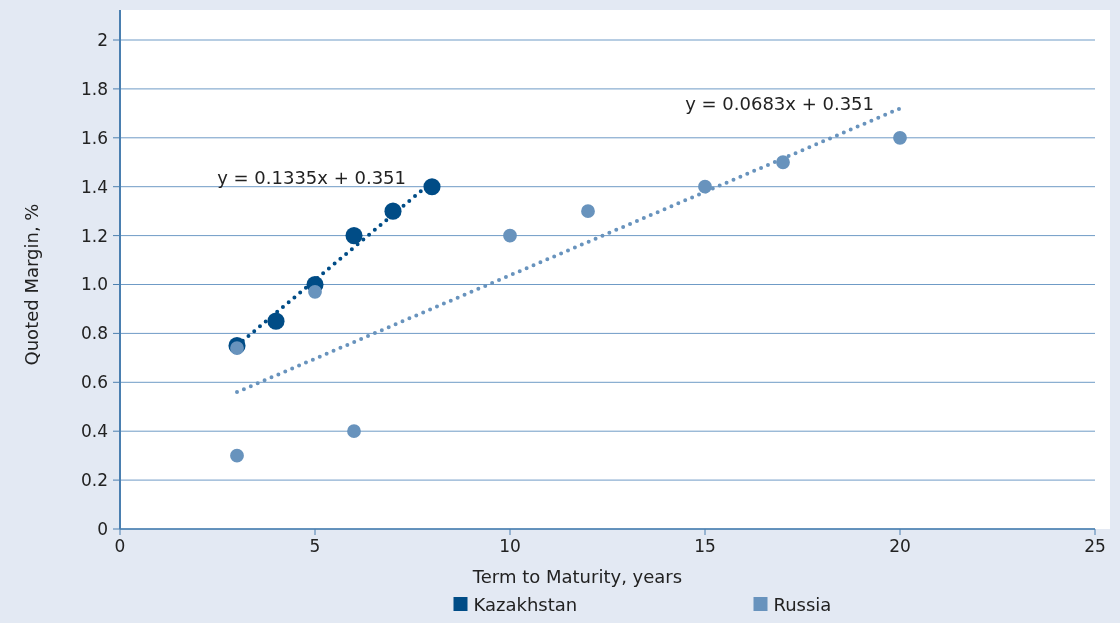 The height and width of the screenshot is (623, 1120). I want to click on y-tick-label: 0, so click(102, 528).